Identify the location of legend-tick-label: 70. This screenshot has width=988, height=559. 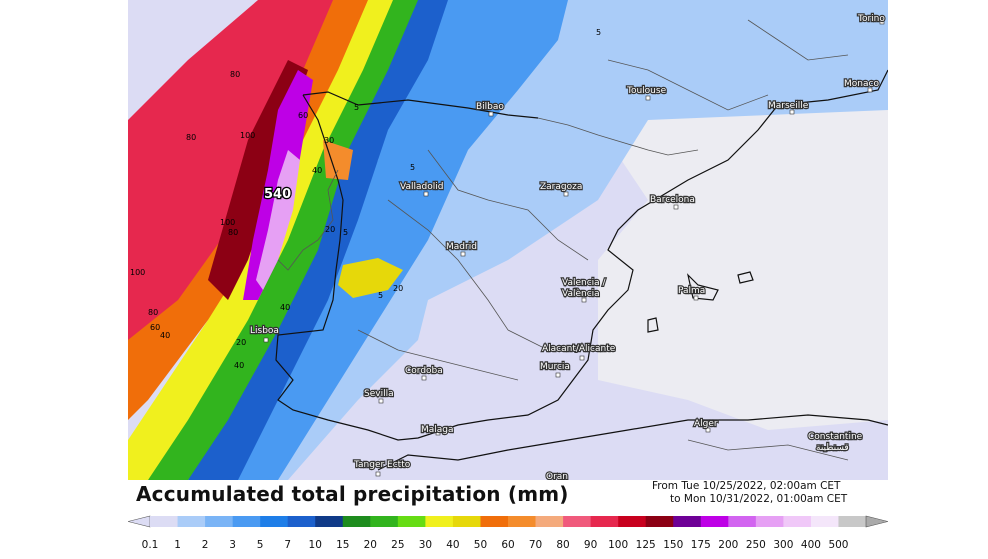
(535, 545).